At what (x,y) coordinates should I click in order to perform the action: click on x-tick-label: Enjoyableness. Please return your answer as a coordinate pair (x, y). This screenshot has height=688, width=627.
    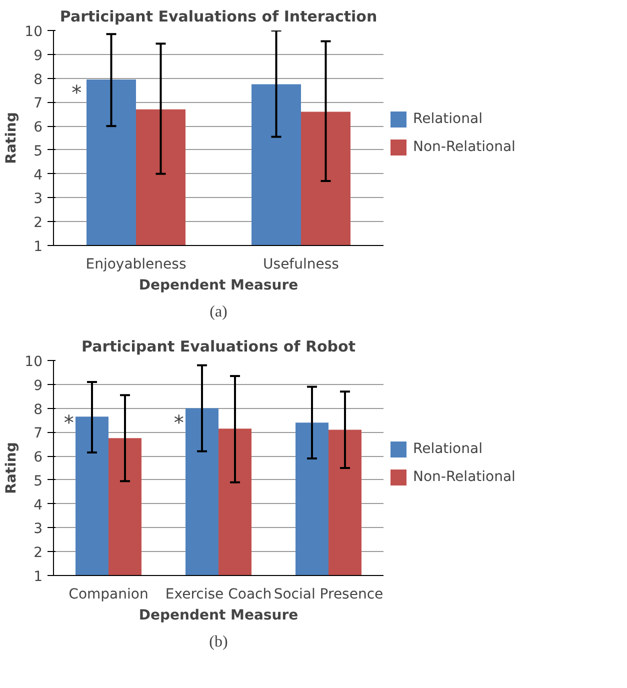
    Looking at the image, I should click on (136, 264).